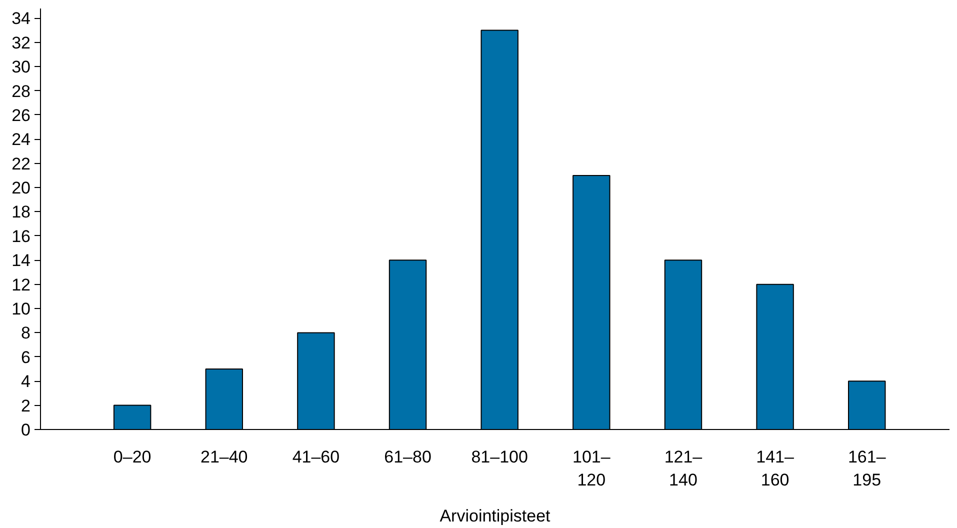 This screenshot has height=528, width=957. I want to click on y-tick-label: 18, so click(21, 212).